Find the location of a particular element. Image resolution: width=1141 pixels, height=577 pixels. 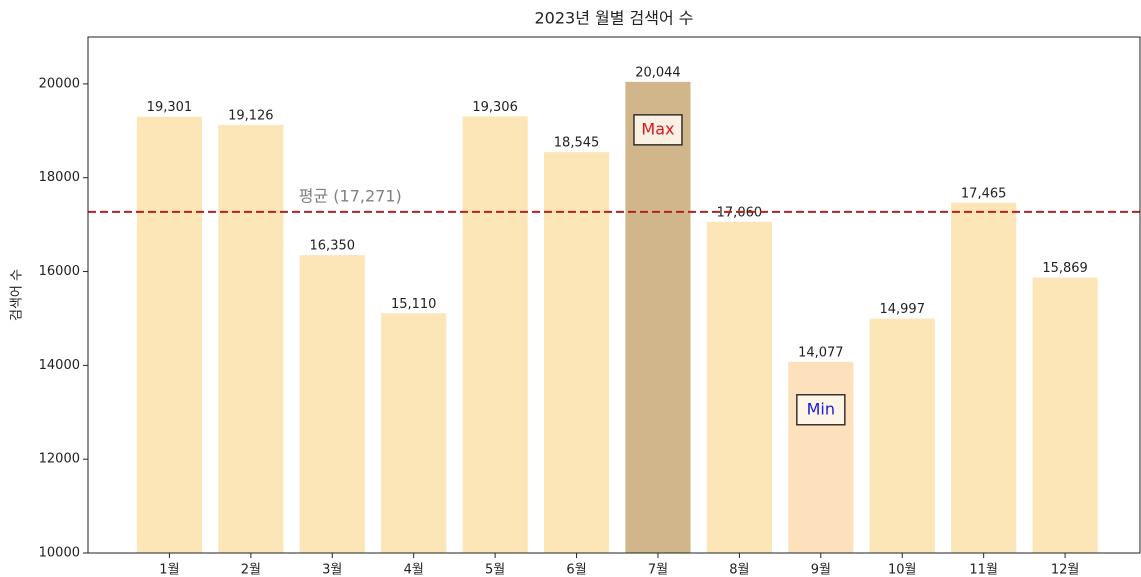

min_label-label: Min is located at coordinates (821, 408).